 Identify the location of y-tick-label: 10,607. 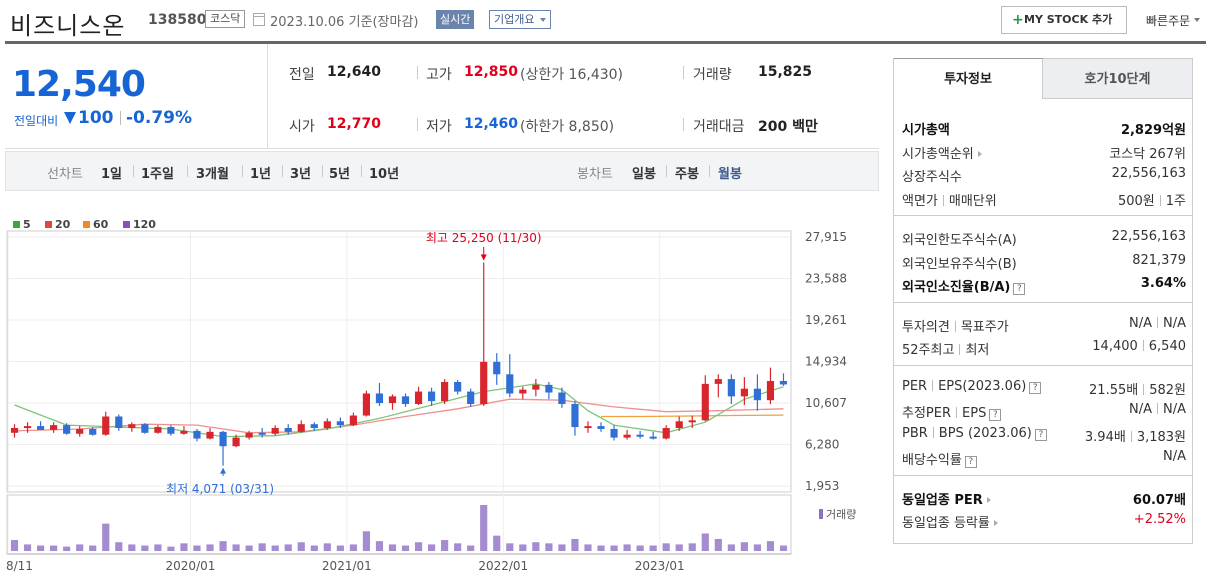
(826, 403).